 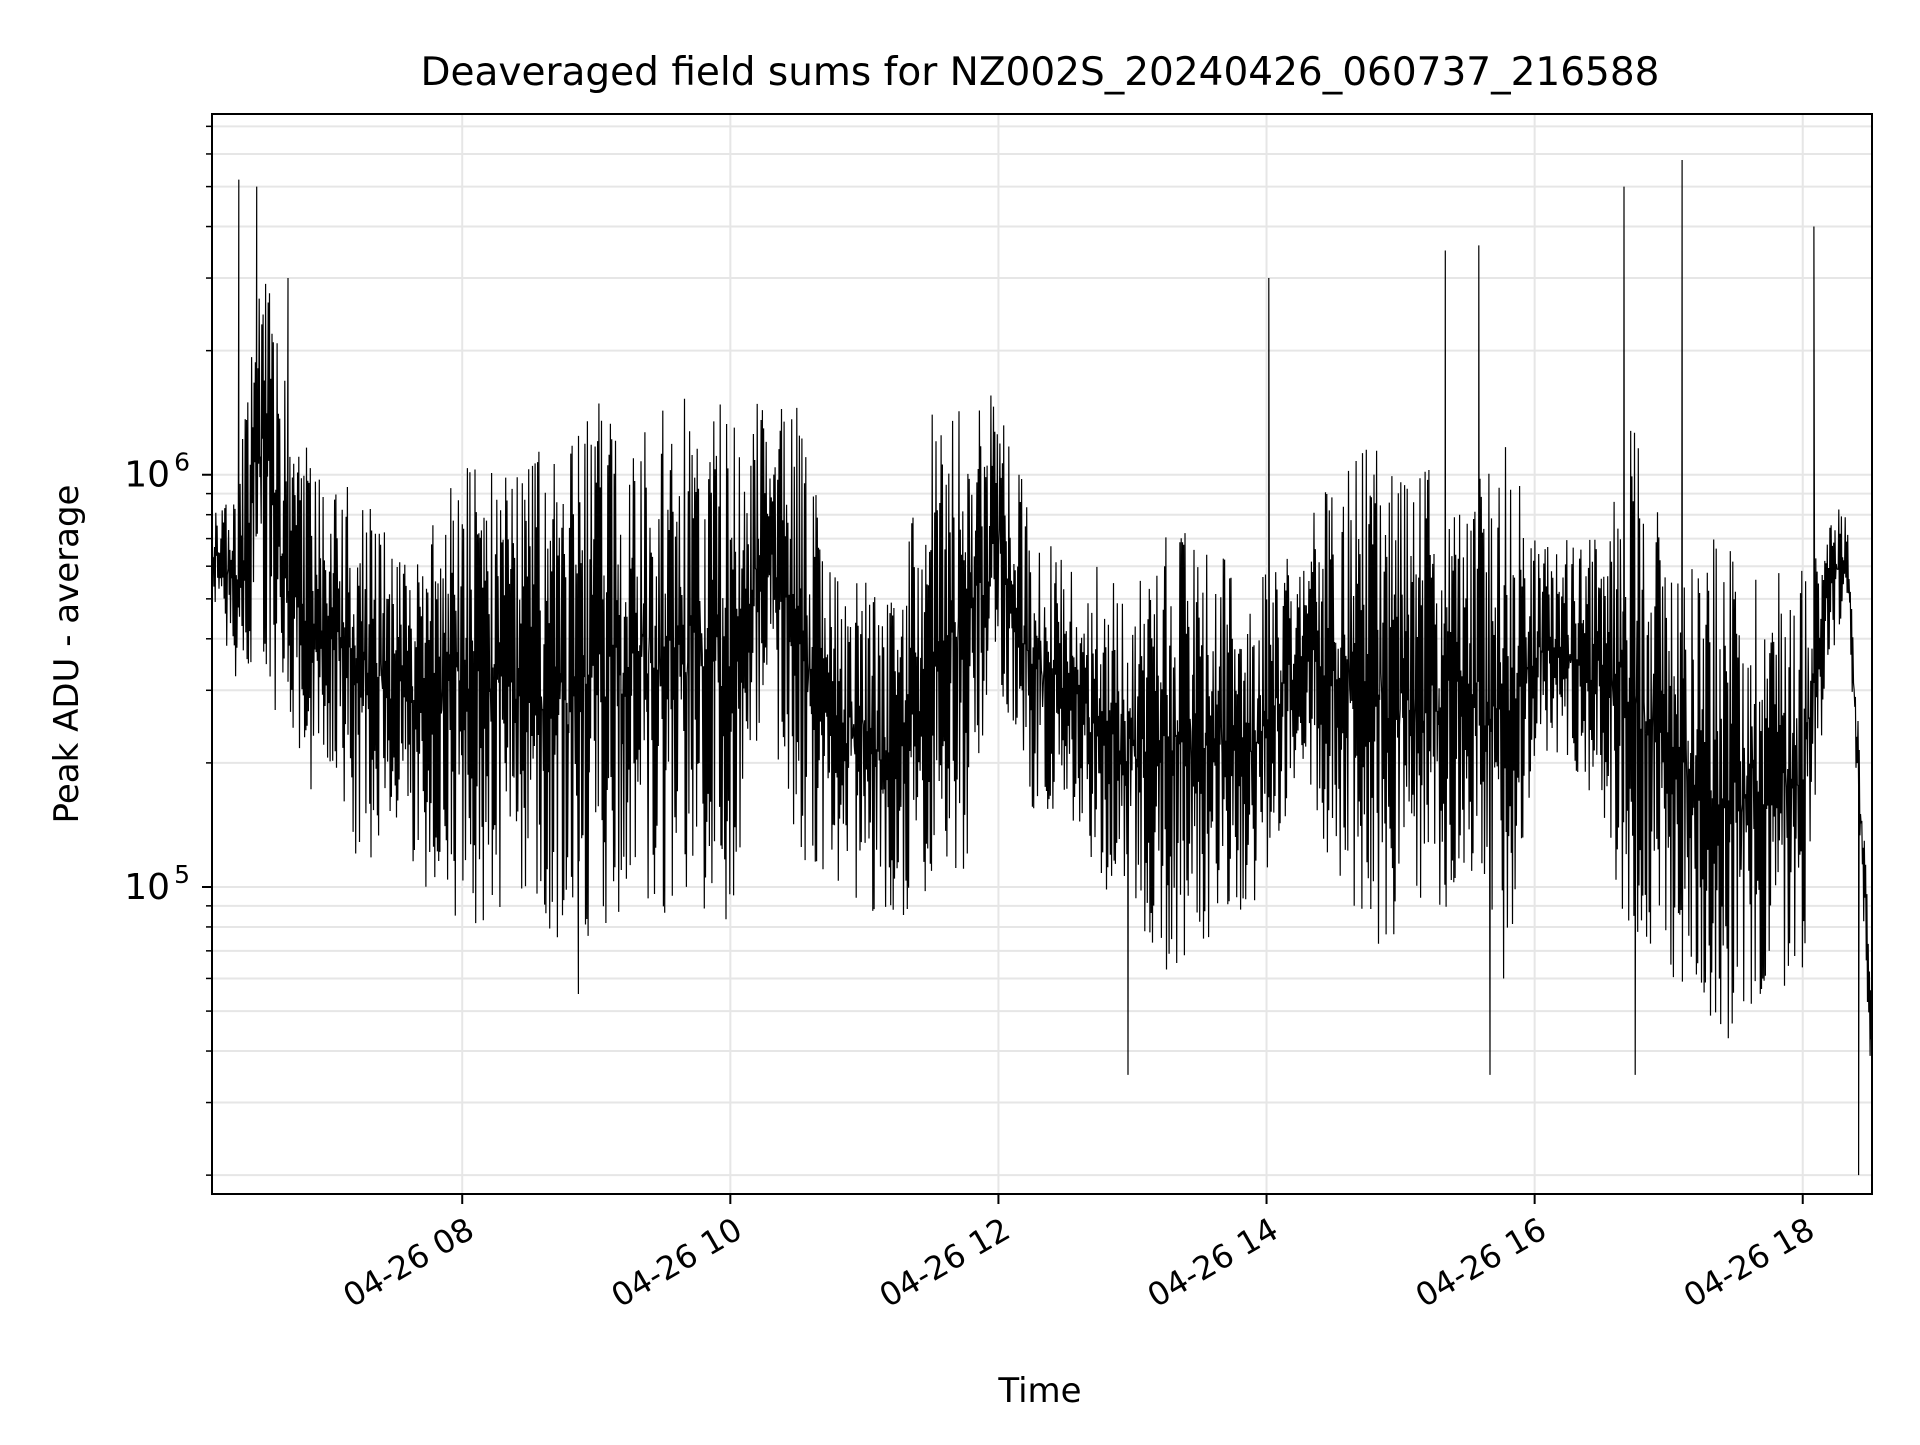 What do you see at coordinates (182, 462) in the screenshot?
I see `y-tick-exponent: 6` at bounding box center [182, 462].